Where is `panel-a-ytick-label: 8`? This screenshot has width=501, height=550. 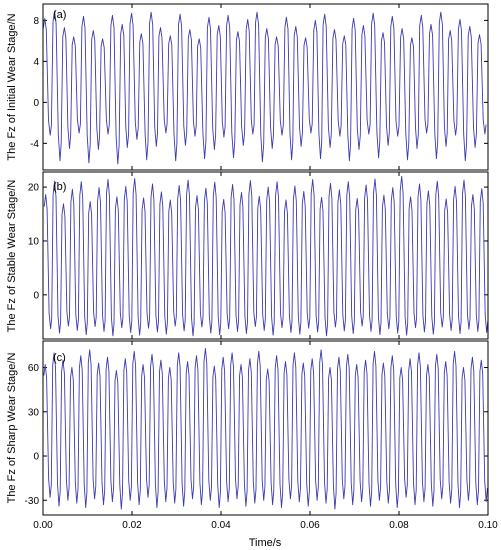 panel-a-ytick-label: 8 is located at coordinates (36, 21).